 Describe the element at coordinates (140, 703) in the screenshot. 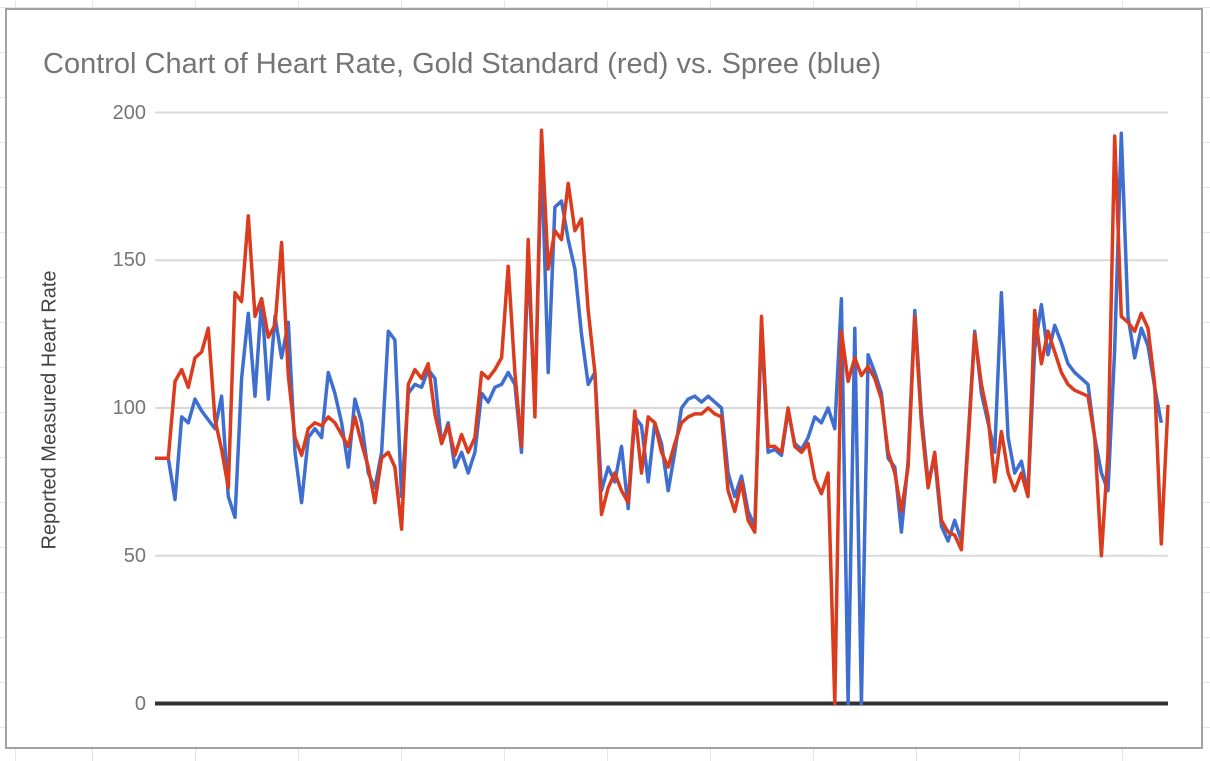

I see `ytick-0: 0` at that location.